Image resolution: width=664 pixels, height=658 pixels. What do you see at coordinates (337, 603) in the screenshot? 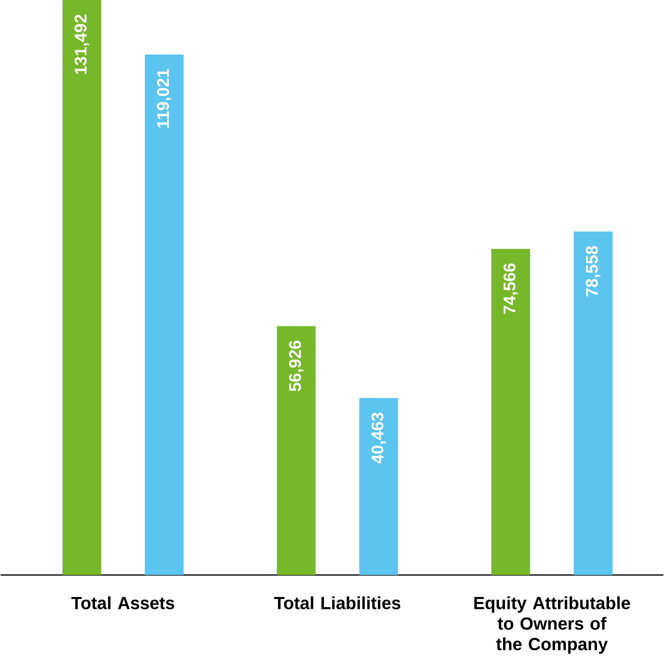
I see `x-tick-label: Total Liabilities` at bounding box center [337, 603].